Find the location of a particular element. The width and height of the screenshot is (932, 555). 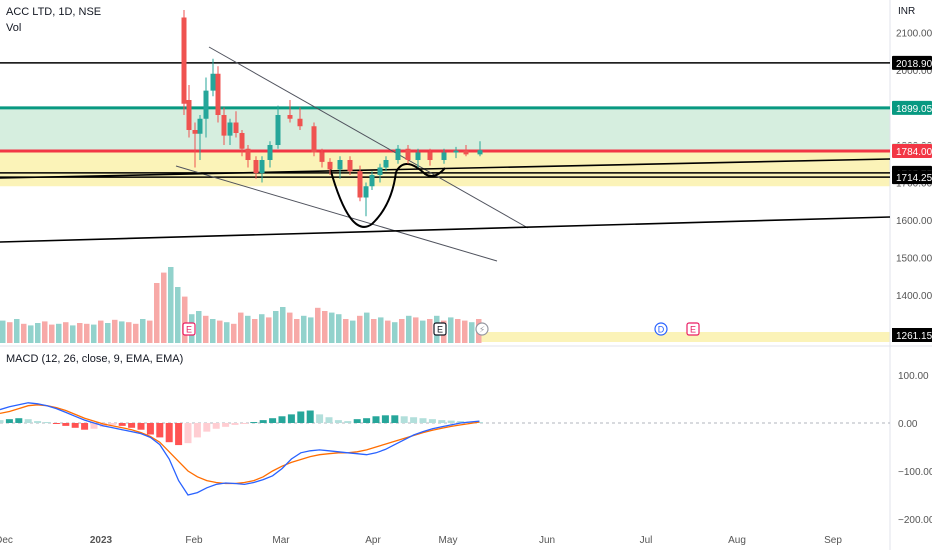

macd-tick-label: 100.00 is located at coordinates (913, 376).